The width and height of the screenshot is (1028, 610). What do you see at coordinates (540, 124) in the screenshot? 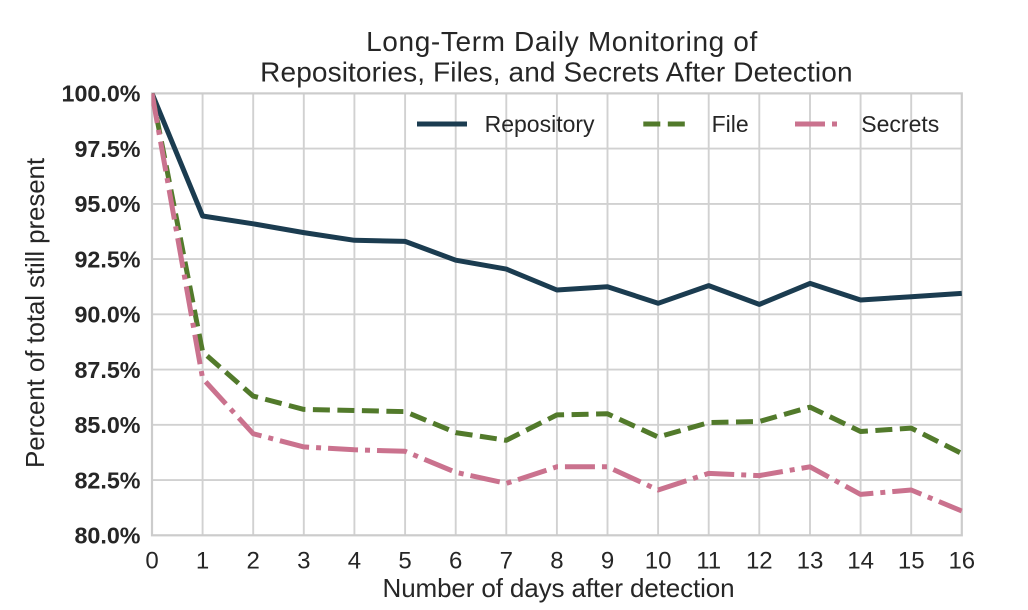
I see `svg-text: Repository` at bounding box center [540, 124].